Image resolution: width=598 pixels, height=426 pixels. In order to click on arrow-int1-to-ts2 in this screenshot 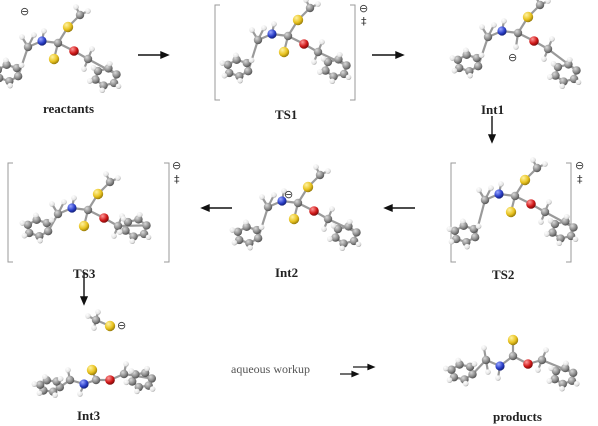, I will do `click(492, 130)`.